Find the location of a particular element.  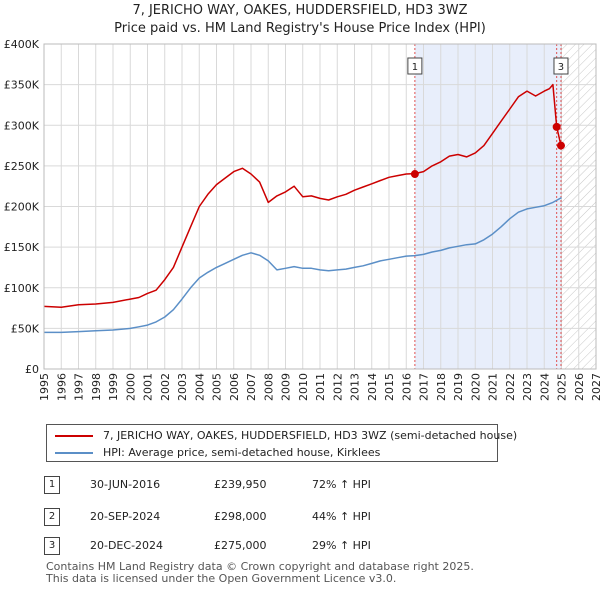

x-tick-label: 2010 is located at coordinates (303, 387).